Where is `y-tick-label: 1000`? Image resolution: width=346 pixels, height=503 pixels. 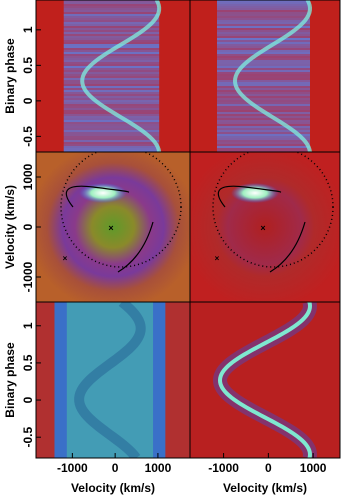 y-tick-label: 1000 is located at coordinates (28, 176).